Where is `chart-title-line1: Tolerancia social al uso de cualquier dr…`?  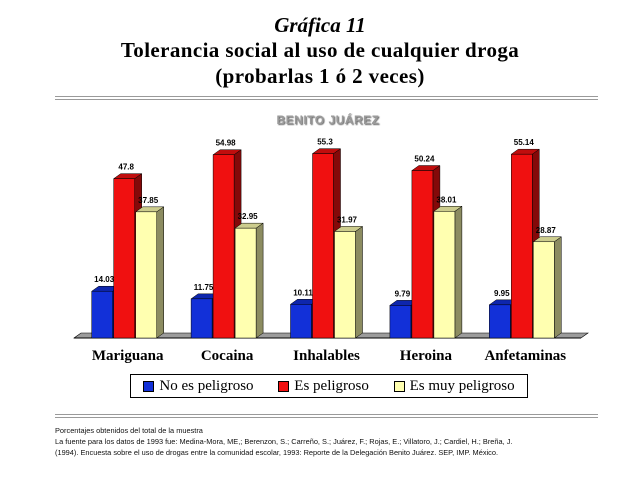 chart-title-line1: Tolerancia social al uso de cualquier dr… is located at coordinates (320, 50).